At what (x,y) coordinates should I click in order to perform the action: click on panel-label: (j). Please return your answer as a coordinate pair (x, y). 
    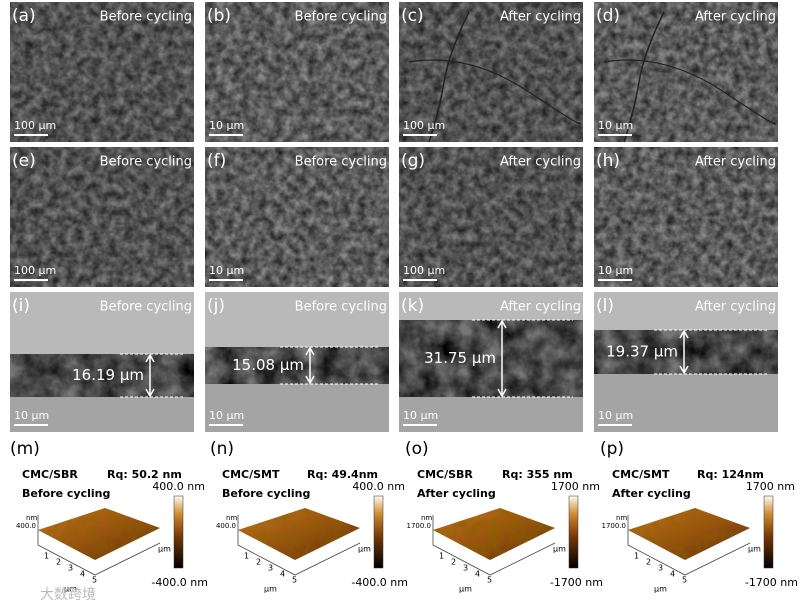
    Looking at the image, I should click on (216, 306).